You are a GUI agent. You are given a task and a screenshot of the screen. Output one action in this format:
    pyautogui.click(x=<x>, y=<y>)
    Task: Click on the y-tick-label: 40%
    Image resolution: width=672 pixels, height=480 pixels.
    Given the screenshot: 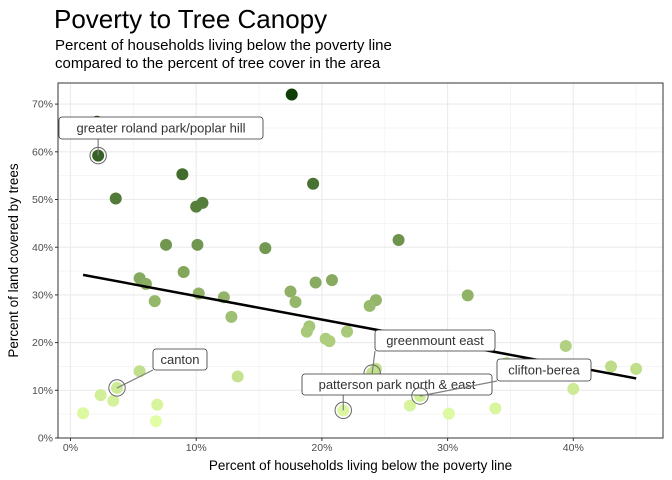 What is the action you would take?
    pyautogui.click(x=42, y=248)
    